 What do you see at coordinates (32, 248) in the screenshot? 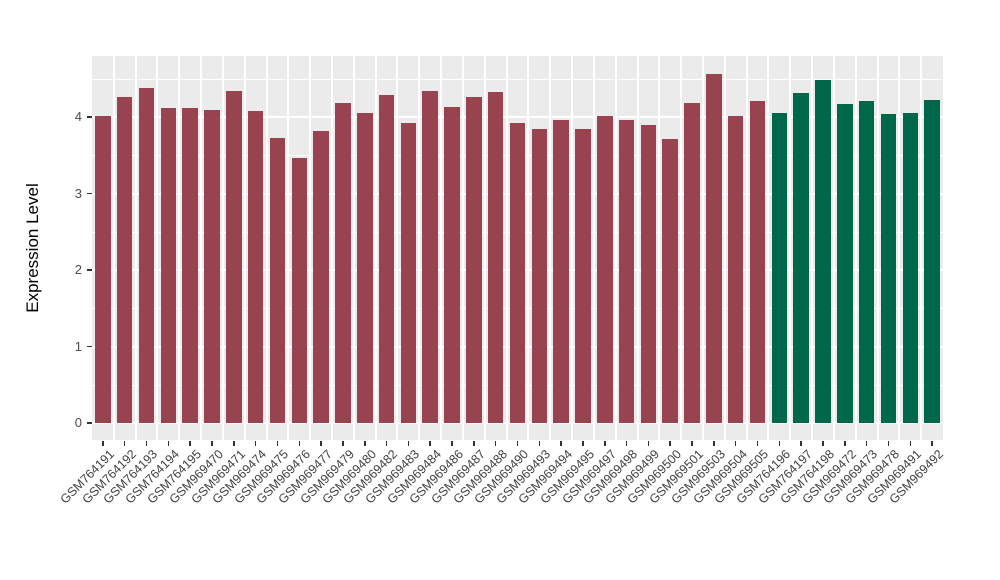
I see `y-axis-title: Expression Level` at bounding box center [32, 248].